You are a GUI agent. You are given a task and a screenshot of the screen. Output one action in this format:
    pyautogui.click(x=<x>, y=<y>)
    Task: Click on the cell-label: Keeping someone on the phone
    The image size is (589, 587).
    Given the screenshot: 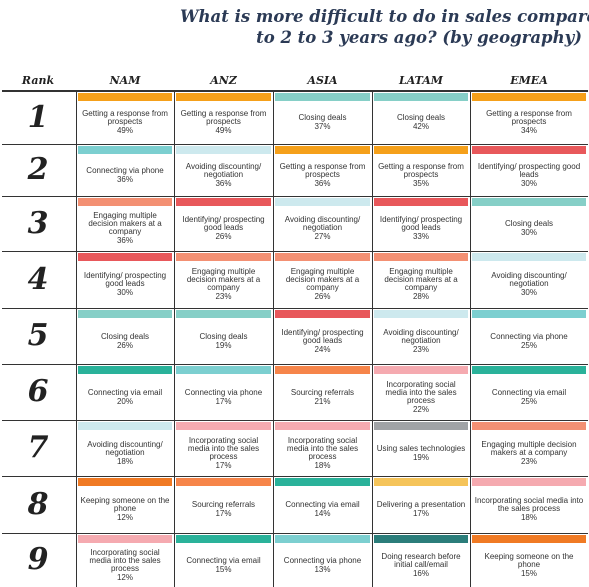 What is the action you would take?
    pyautogui.click(x=125, y=504)
    